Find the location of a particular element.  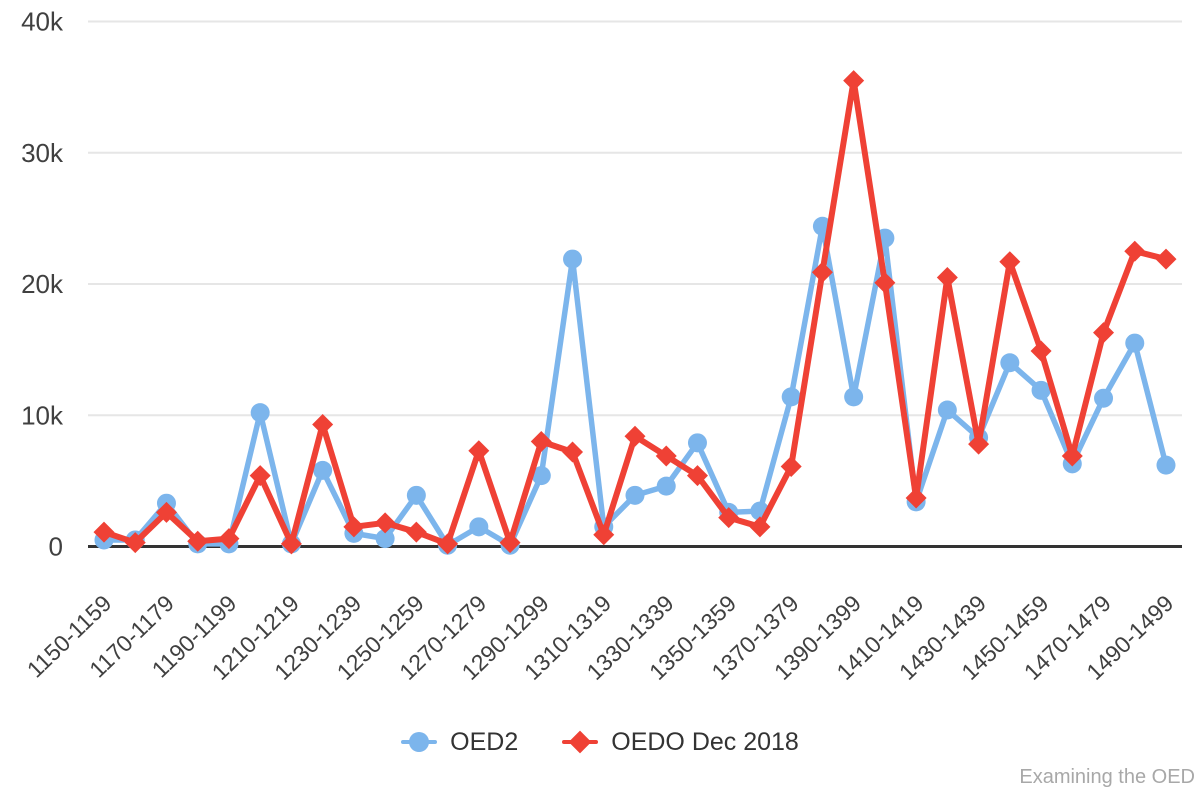

legend-label-oedo-dec-2018: OEDO Dec 2018 is located at coordinates (705, 741).